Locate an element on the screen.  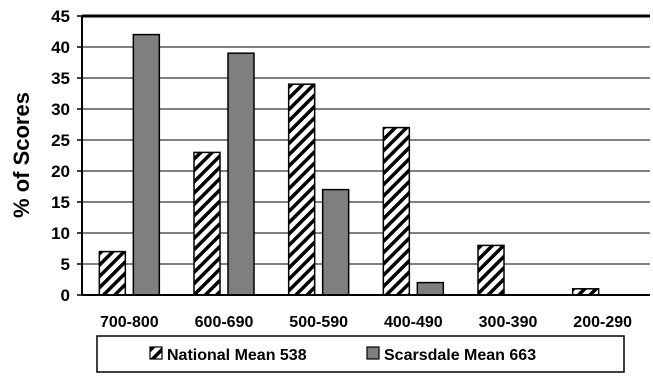
legend-label: National Mean 538 is located at coordinates (237, 355).